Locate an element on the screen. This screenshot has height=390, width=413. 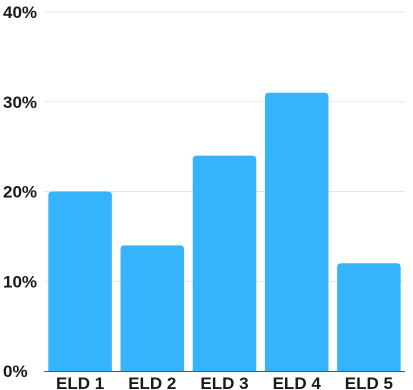
y-tick-label: 30% is located at coordinates (20, 102).